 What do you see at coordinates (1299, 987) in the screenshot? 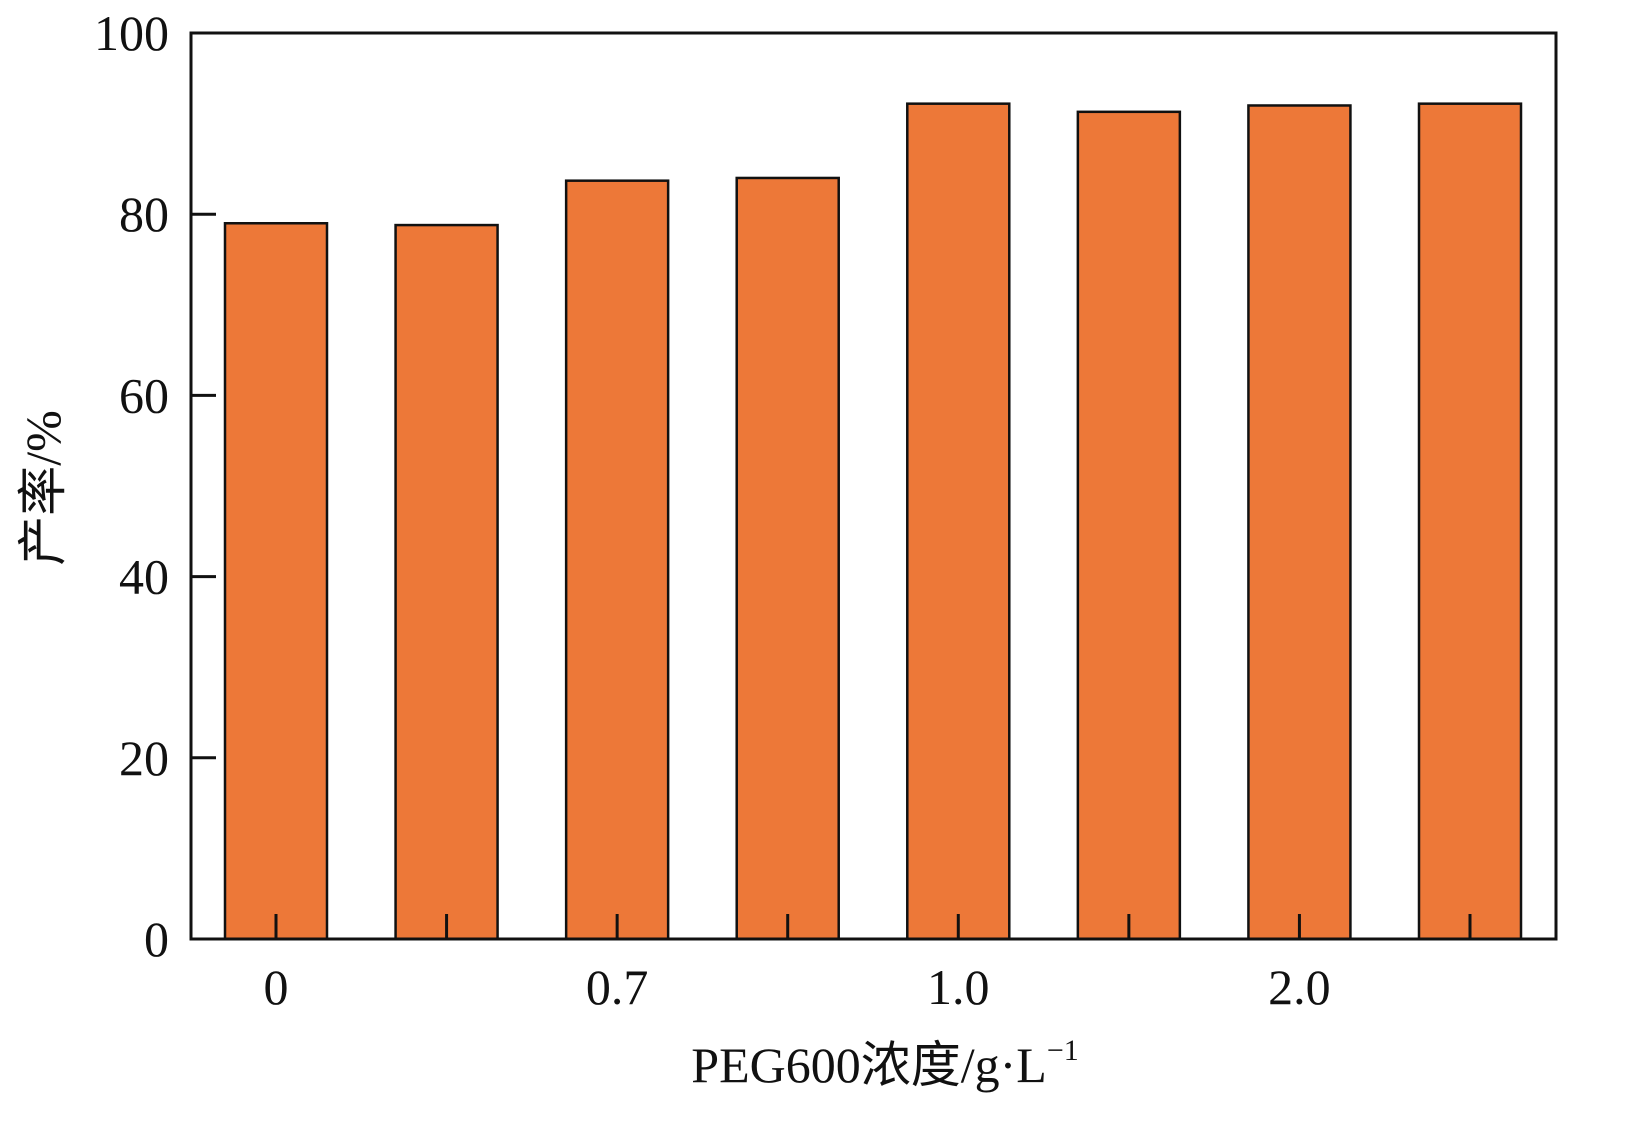
I see `x-tick-label: 2.0` at bounding box center [1299, 987].